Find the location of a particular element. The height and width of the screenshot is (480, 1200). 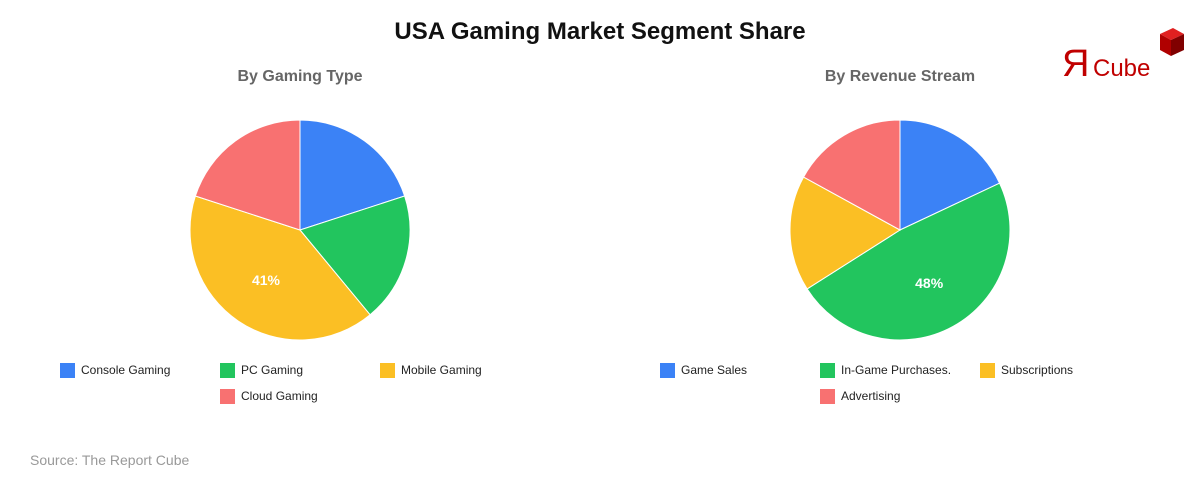

legend-item: Subscriptions is located at coordinates (1026, 370).